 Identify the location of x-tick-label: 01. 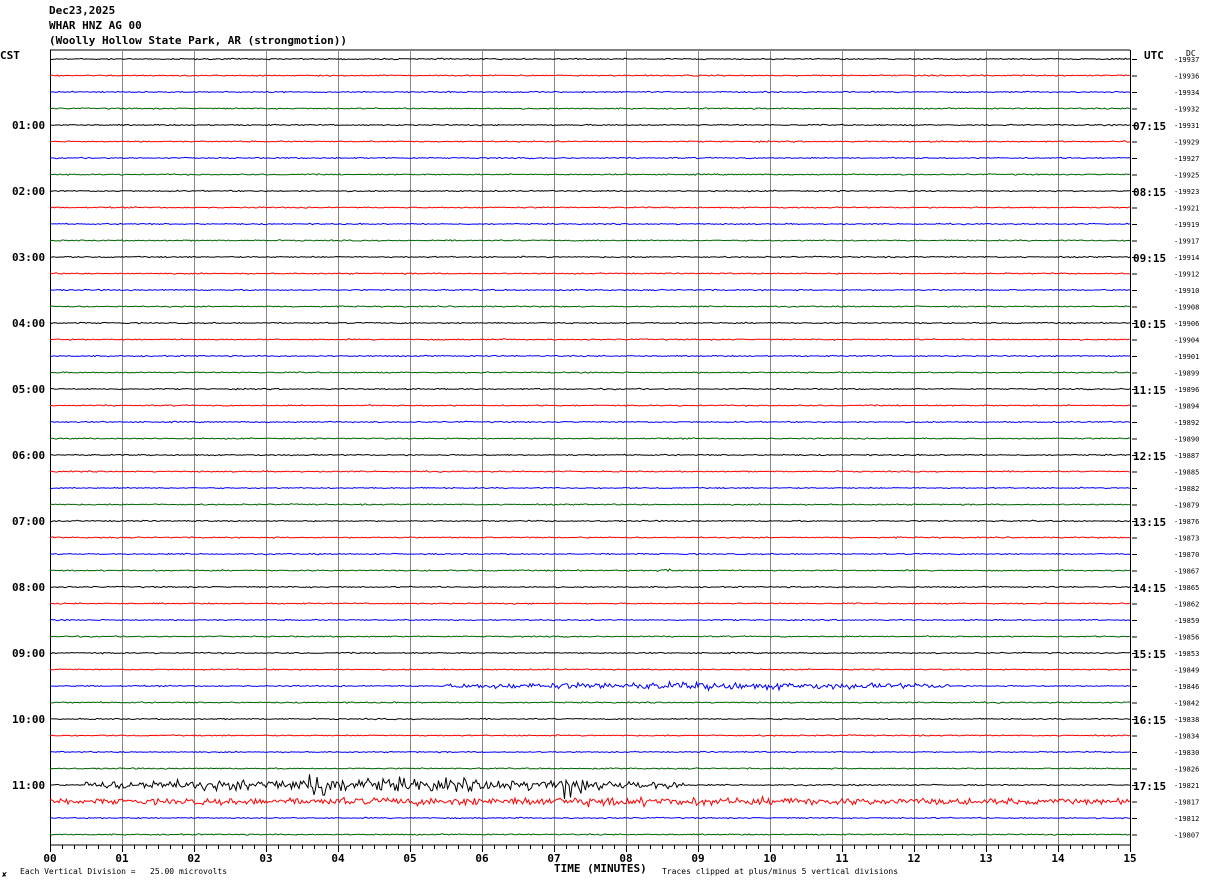
(122, 858).